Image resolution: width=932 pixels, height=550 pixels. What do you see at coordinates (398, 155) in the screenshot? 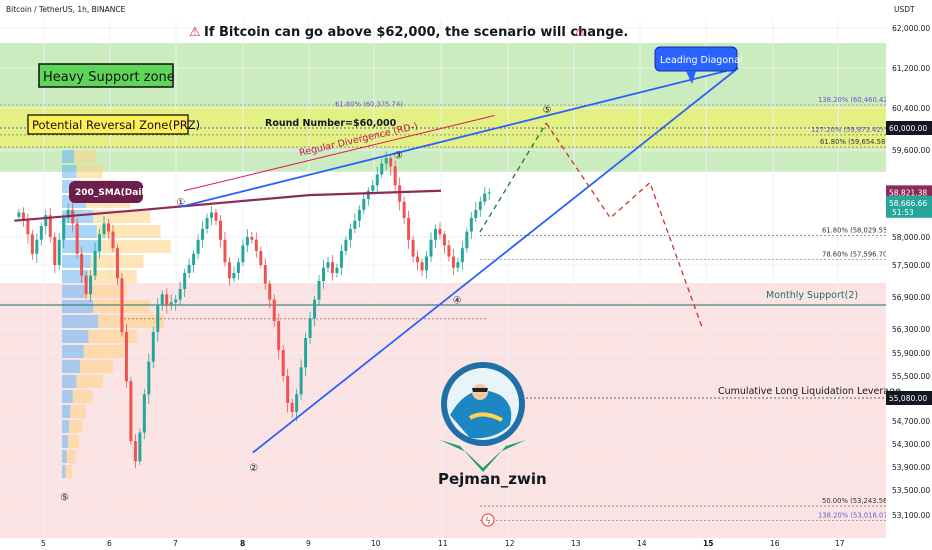
I see `wave-label: ③` at bounding box center [398, 155].